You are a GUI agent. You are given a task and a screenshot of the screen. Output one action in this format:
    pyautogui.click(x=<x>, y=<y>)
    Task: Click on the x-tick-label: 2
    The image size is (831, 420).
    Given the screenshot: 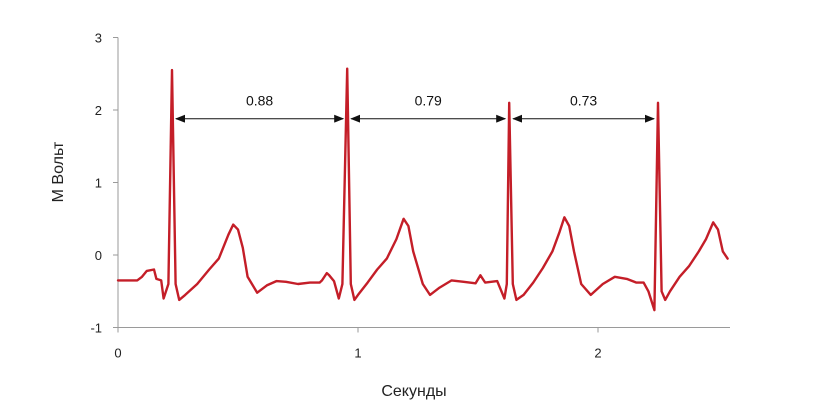 What is the action you would take?
    pyautogui.click(x=597, y=353)
    